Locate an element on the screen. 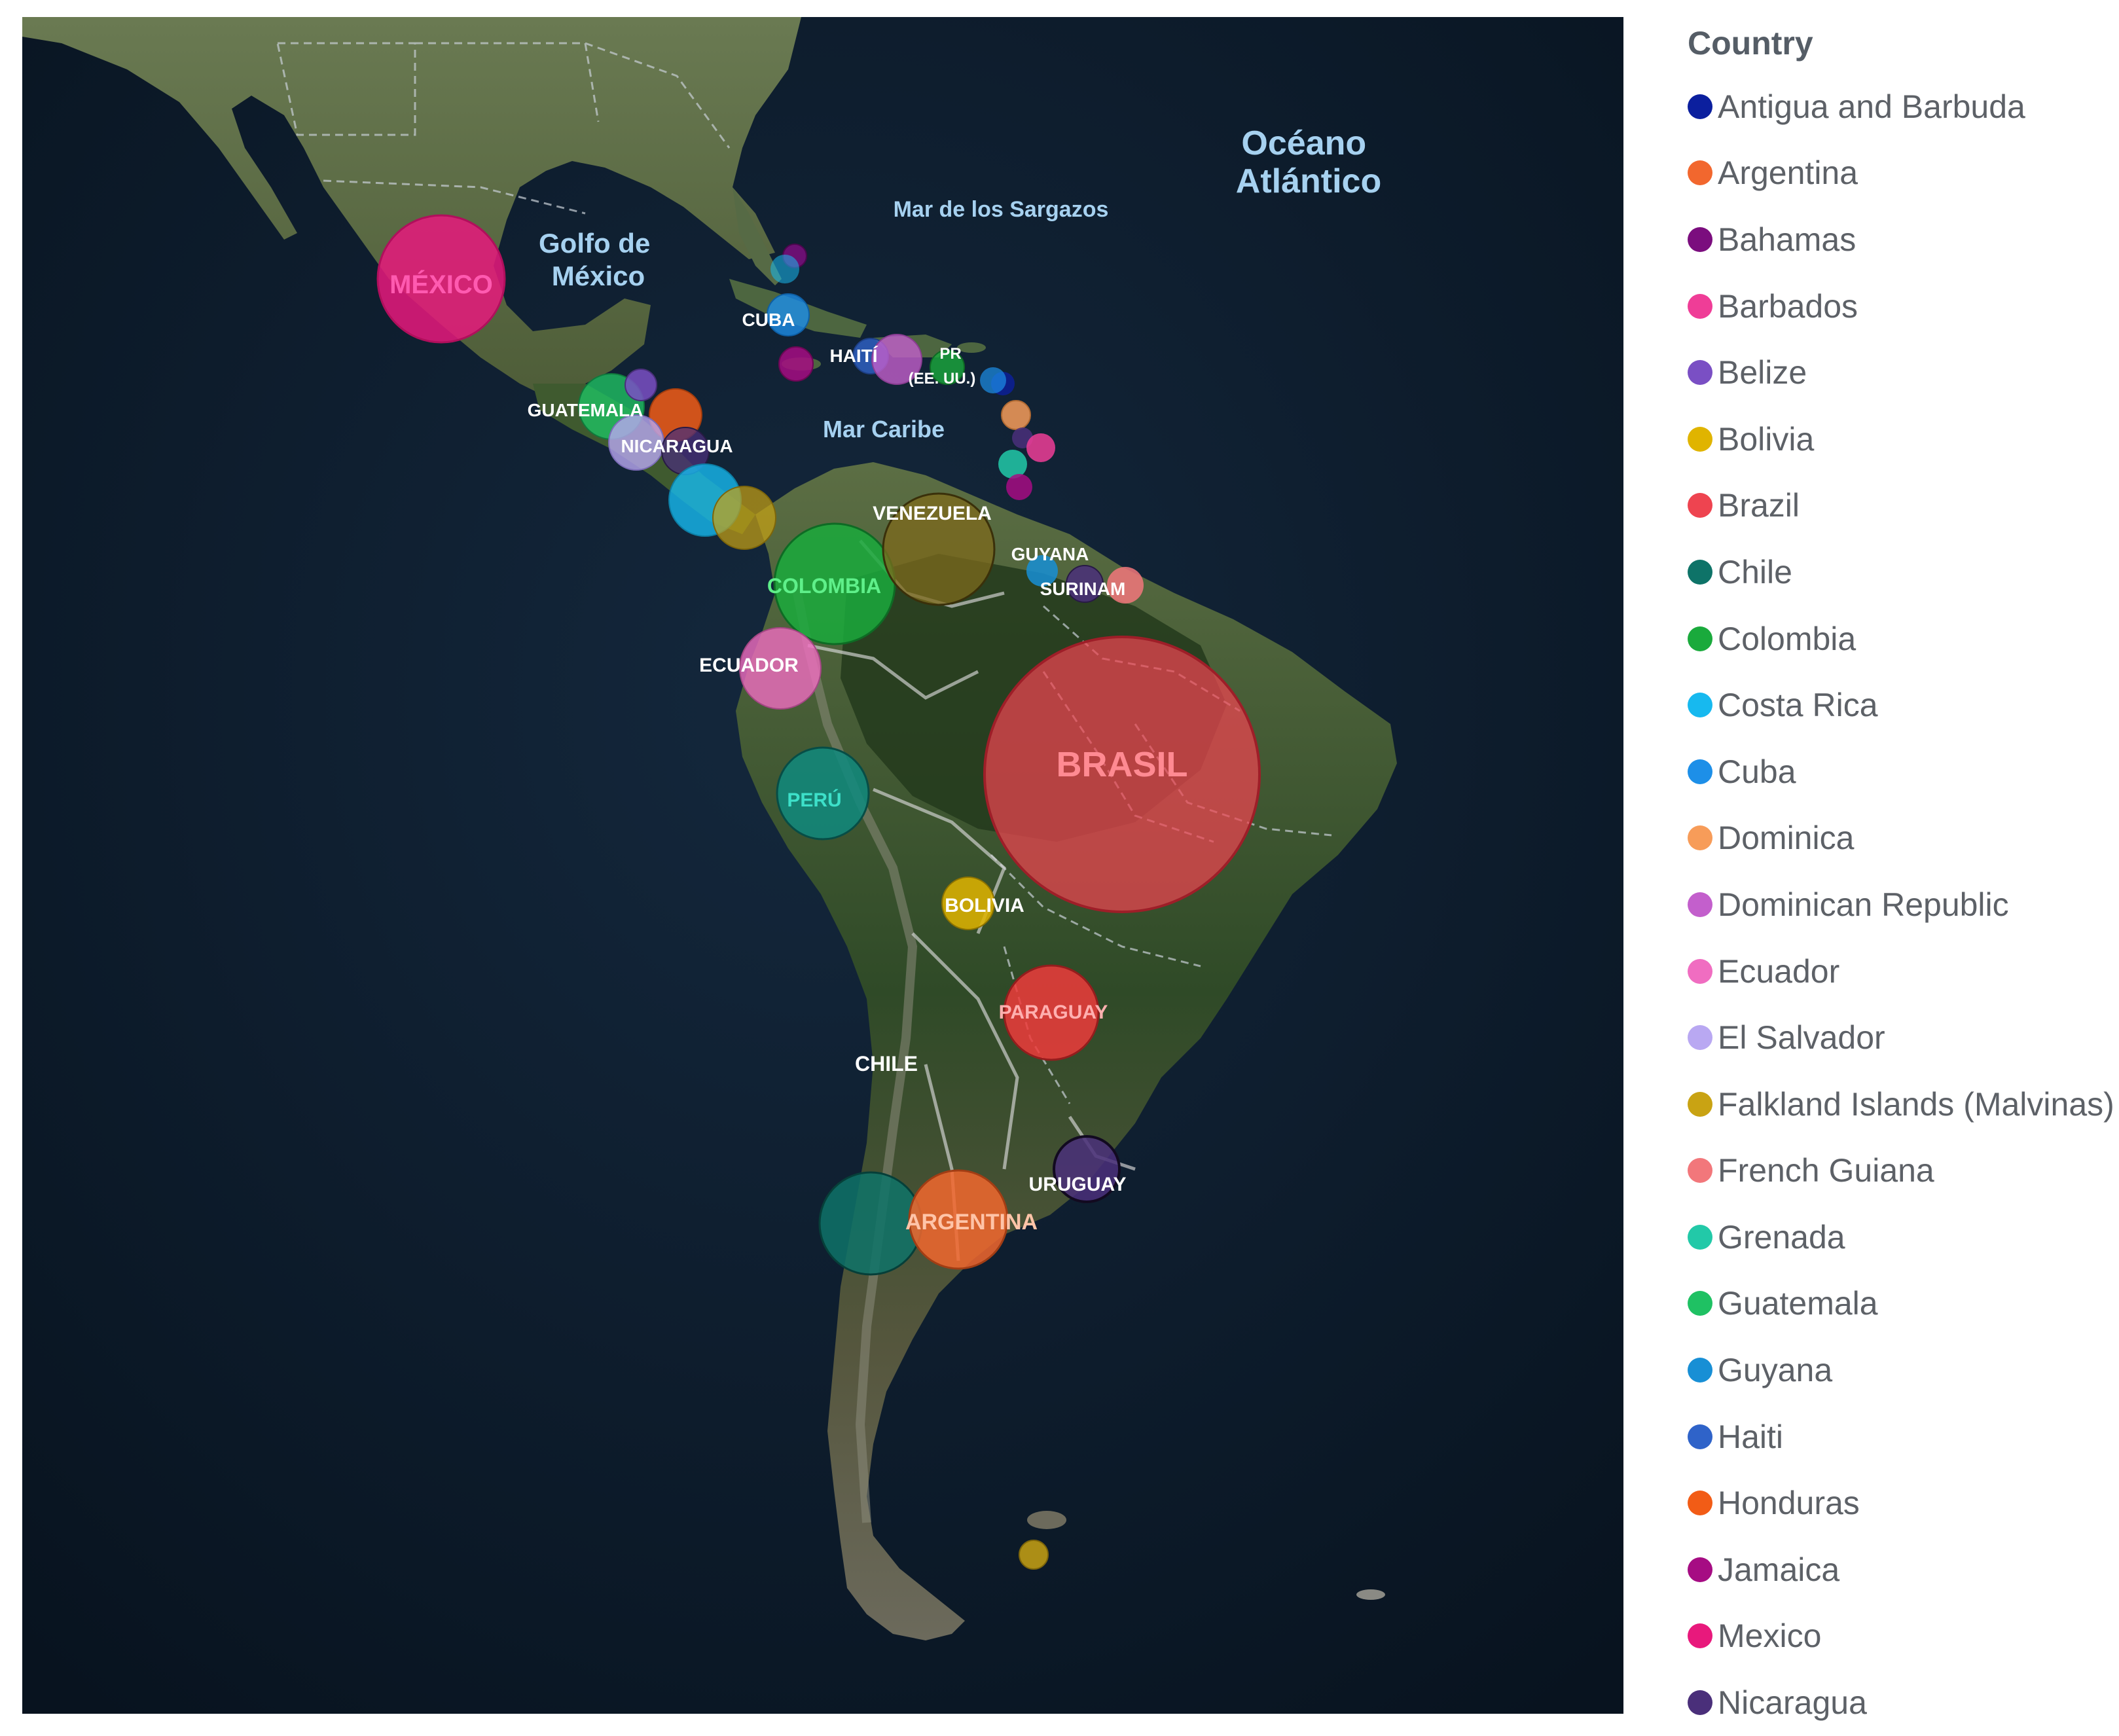 The width and height of the screenshot is (2119, 1736). country-label-paraguay: PARAGUAY is located at coordinates (1053, 1013).